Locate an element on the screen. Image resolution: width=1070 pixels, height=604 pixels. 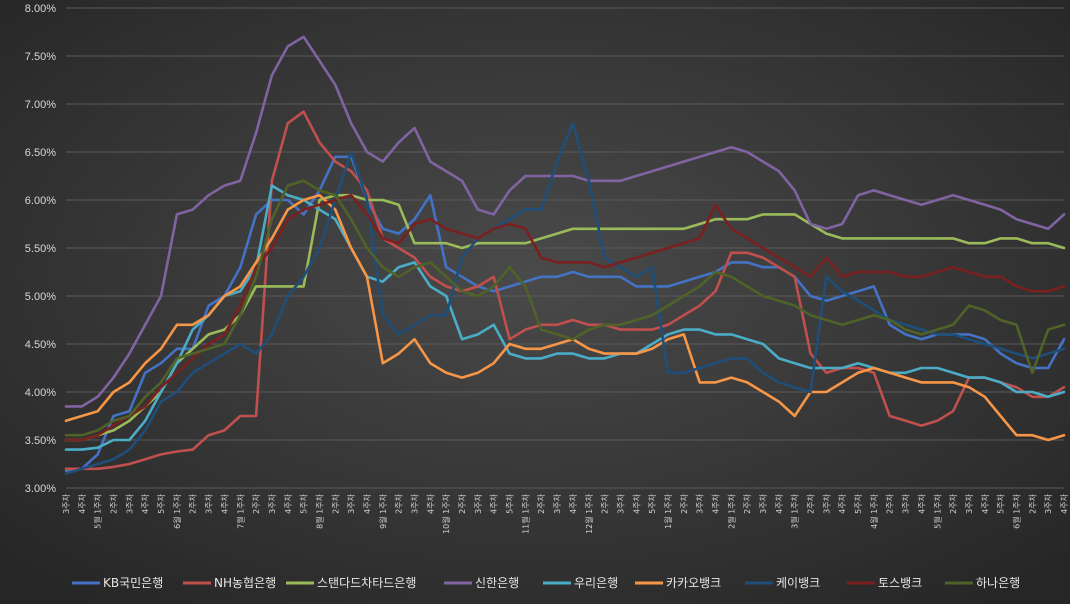
y-tick-label: 4.00% is located at coordinates (40, 393).